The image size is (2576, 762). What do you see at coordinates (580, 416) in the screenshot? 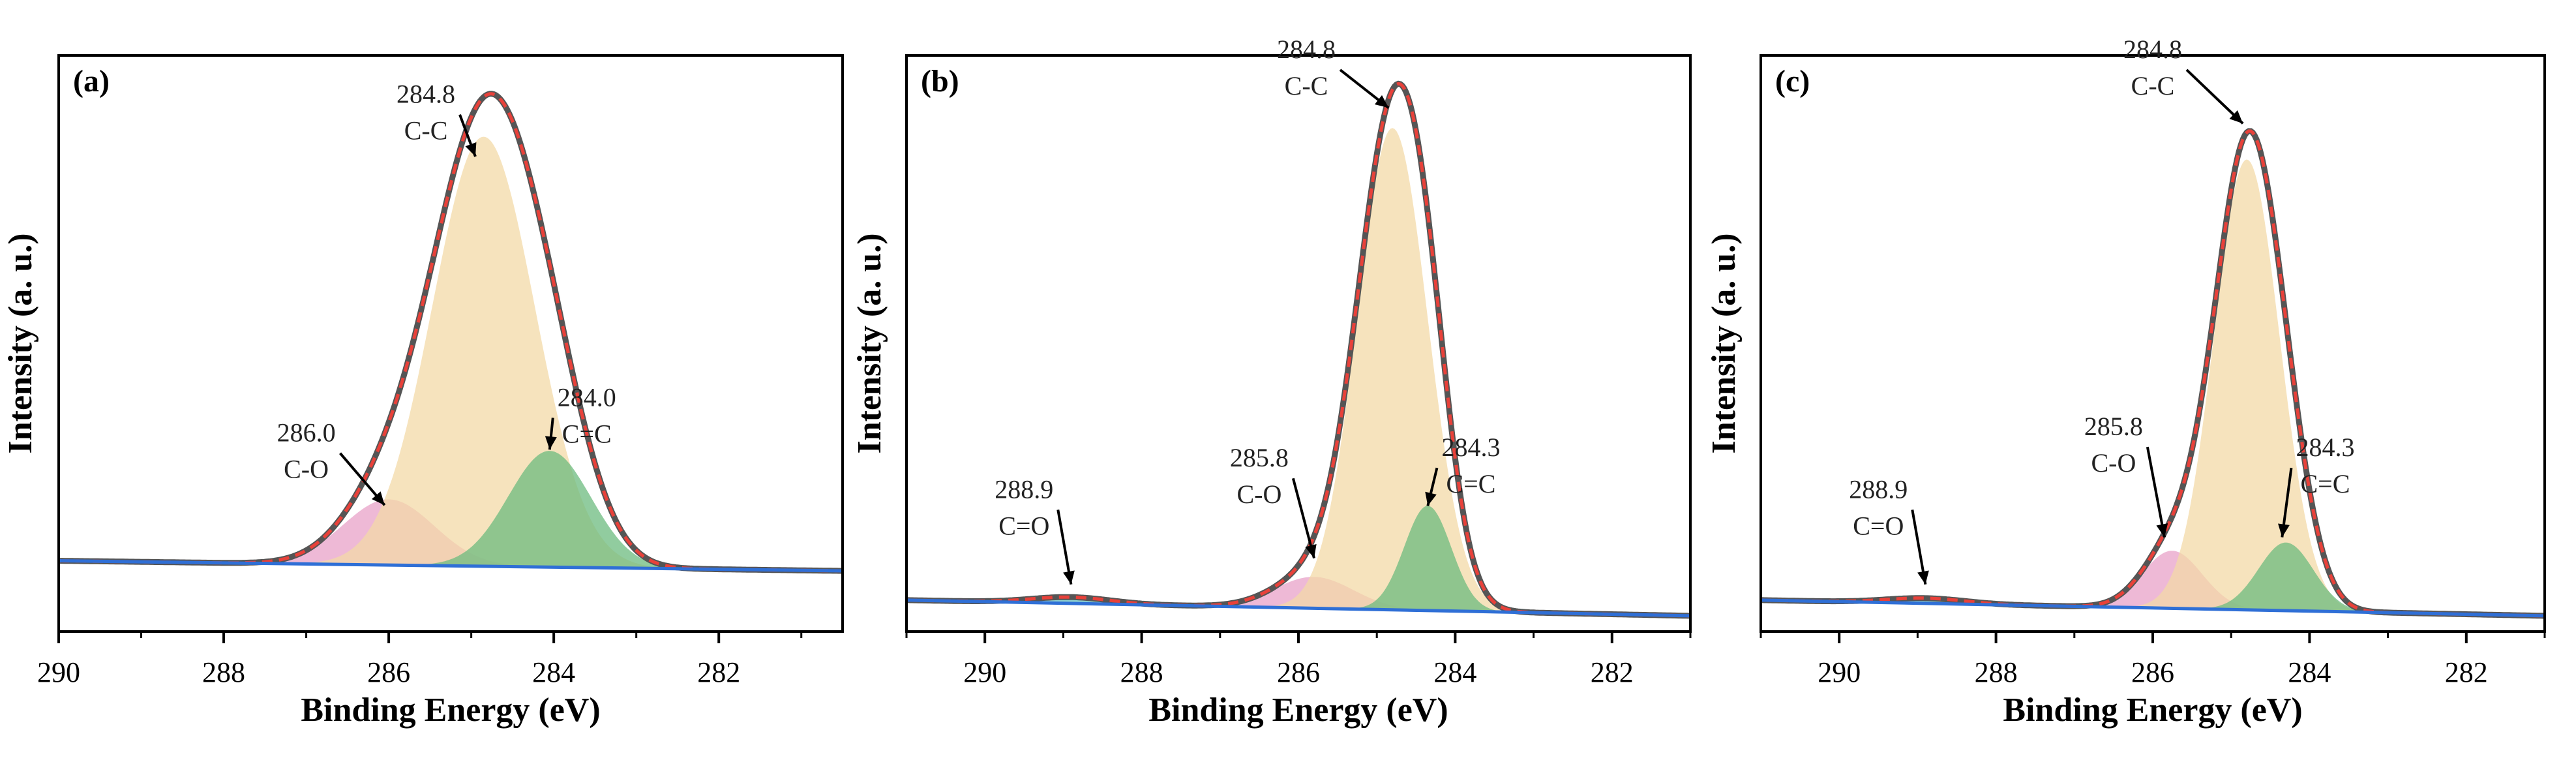
I see `peak-annotation-c-eq-c: 284.0 C=C` at bounding box center [580, 416].